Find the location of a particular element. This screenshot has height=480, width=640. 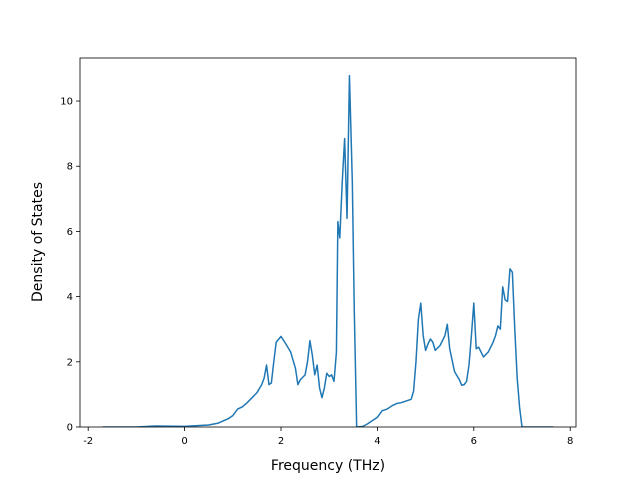

x-tick-label: 6 is located at coordinates (474, 441).